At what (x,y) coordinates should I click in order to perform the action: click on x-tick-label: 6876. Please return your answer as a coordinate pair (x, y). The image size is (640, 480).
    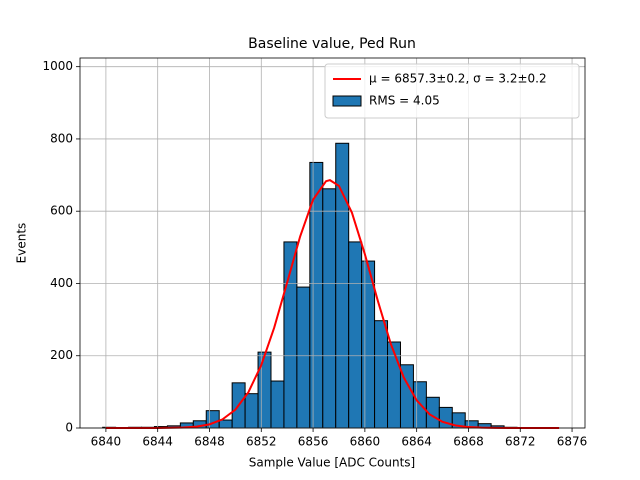
    Looking at the image, I should click on (572, 442).